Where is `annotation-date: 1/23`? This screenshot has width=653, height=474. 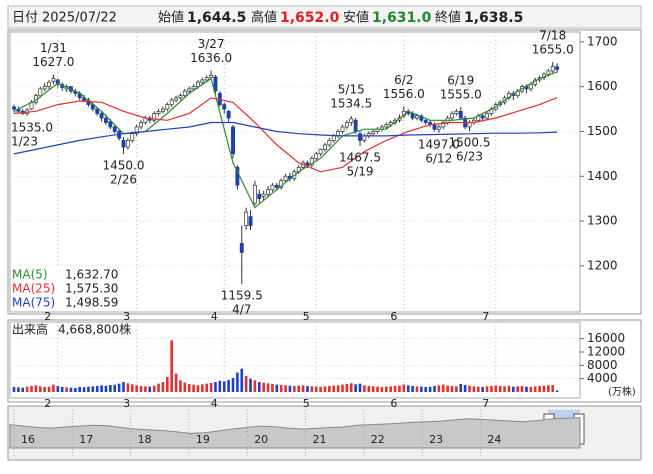 annotation-date: 1/23 is located at coordinates (24, 141).